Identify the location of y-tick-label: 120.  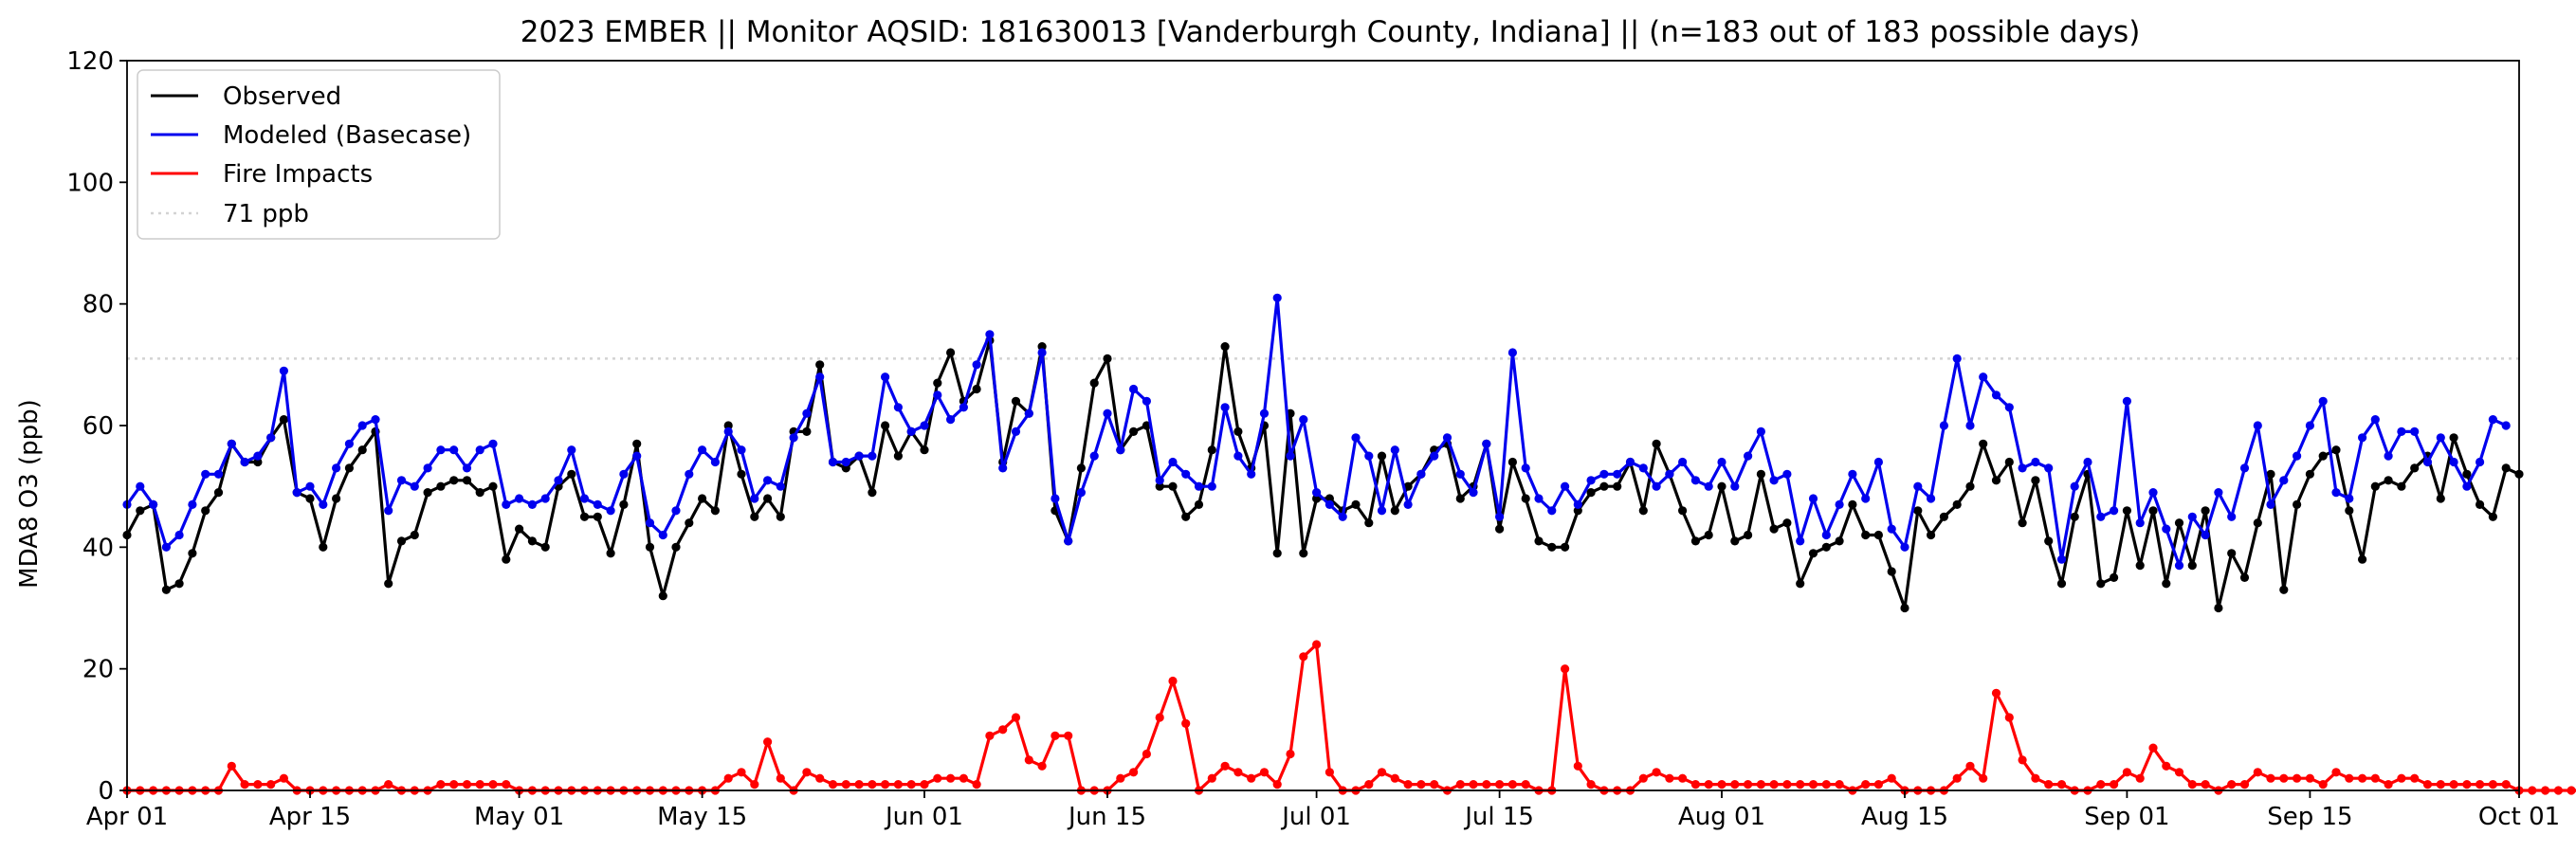
(90, 61).